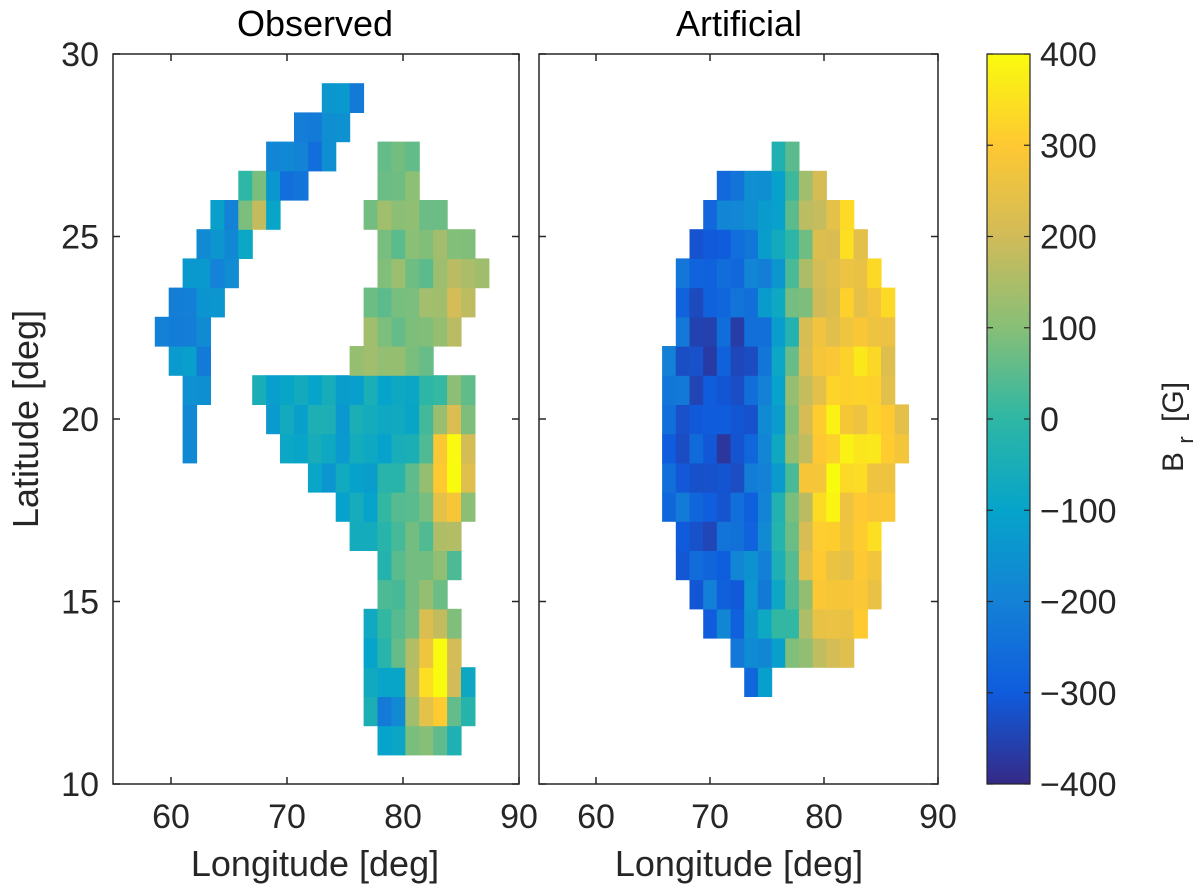 The image size is (1200, 894). I want to click on x-tick-label: 90, so click(938, 817).